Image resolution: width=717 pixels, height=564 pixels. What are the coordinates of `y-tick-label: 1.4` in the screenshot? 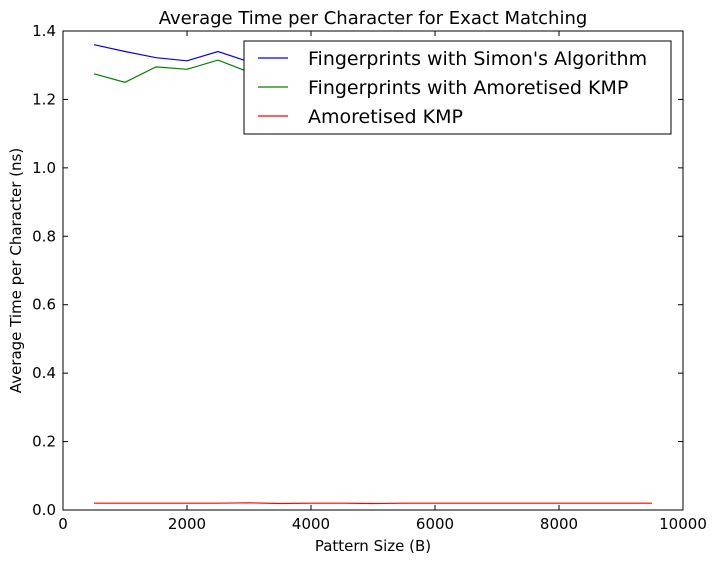 It's located at (44, 31).